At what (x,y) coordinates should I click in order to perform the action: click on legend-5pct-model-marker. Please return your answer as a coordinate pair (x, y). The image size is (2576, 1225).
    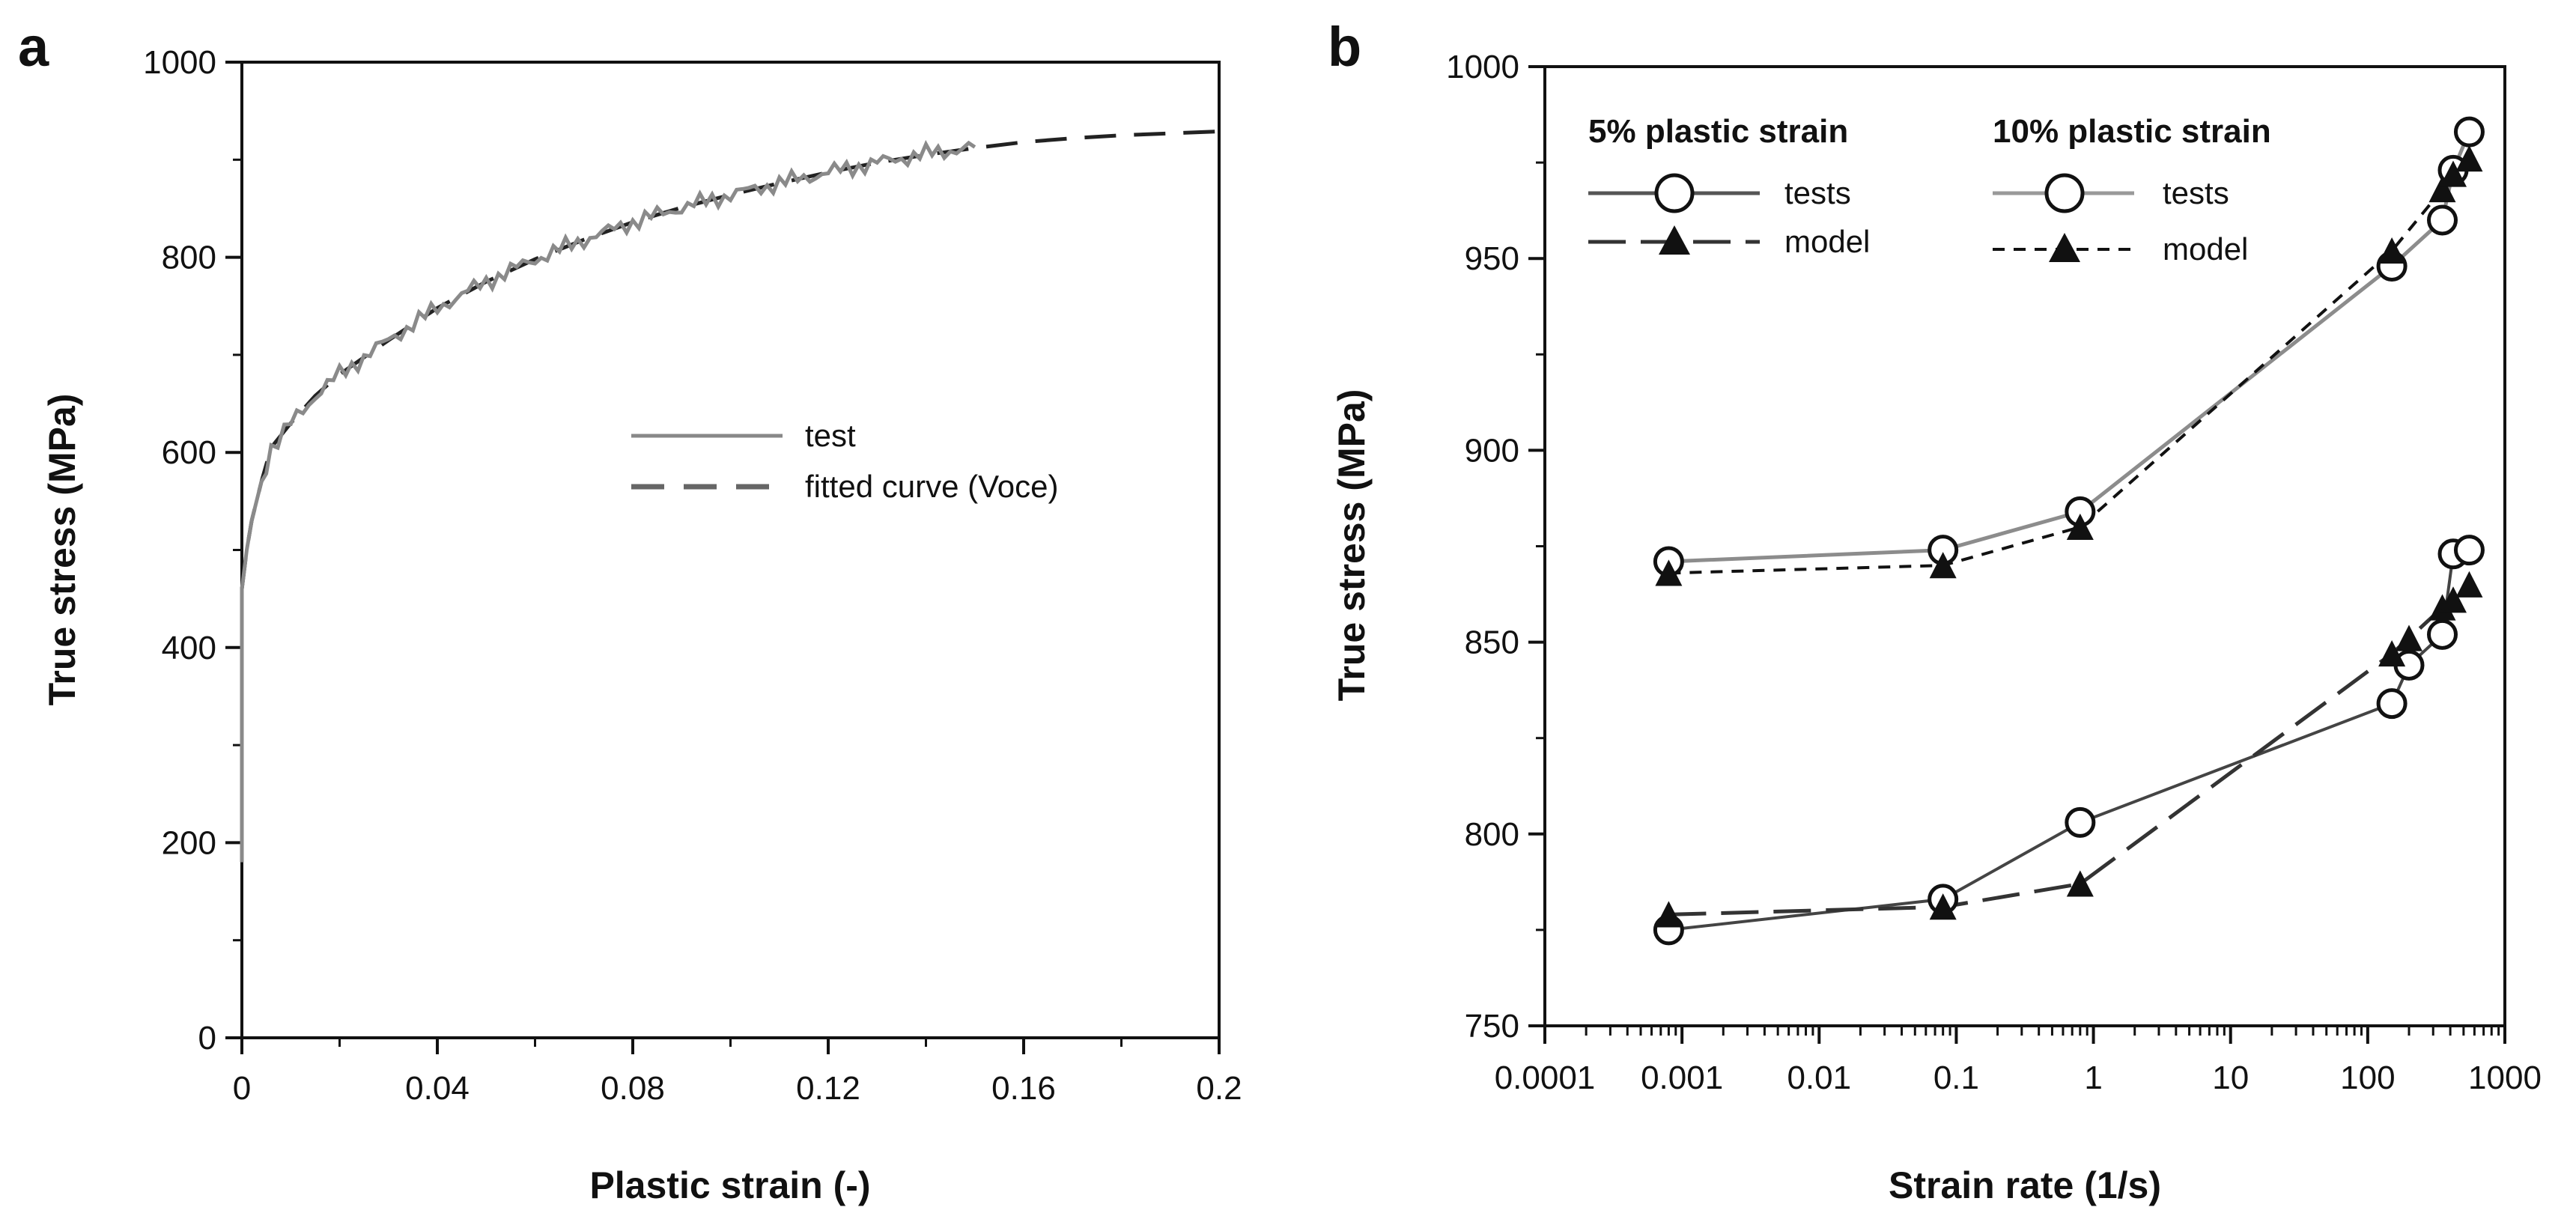
    Looking at the image, I should click on (1674, 240).